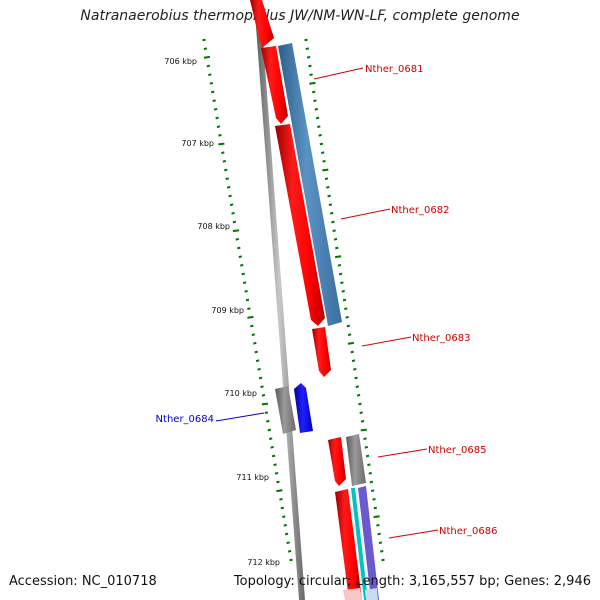 The height and width of the screenshot is (600, 600). I want to click on scale-label-707: 707 kbp, so click(197, 143).